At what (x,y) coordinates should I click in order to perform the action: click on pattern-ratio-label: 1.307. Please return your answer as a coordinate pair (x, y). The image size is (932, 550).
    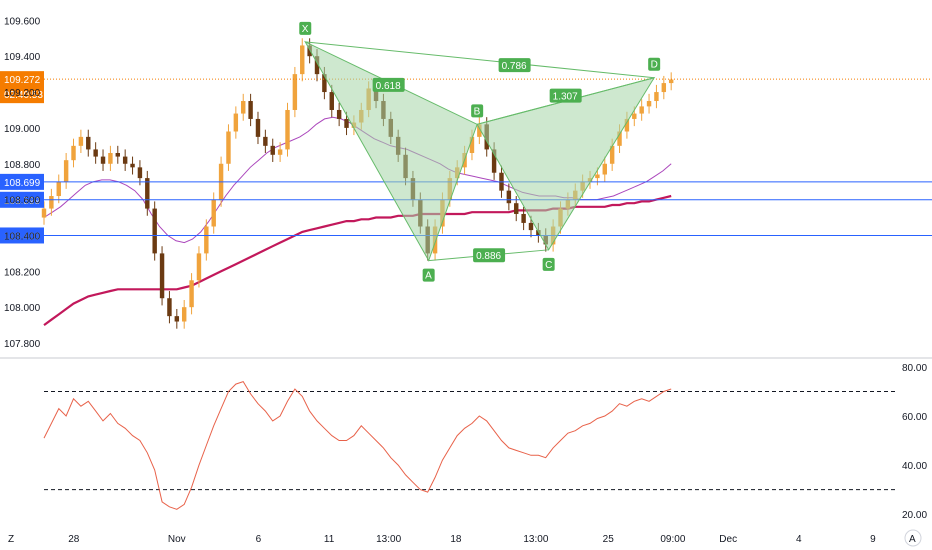
    Looking at the image, I should click on (565, 97).